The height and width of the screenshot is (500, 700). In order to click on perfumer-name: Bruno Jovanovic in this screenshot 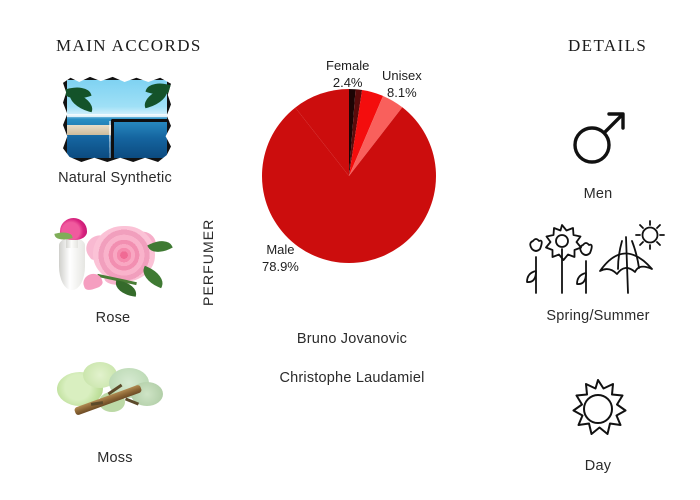, I will do `click(352, 339)`.